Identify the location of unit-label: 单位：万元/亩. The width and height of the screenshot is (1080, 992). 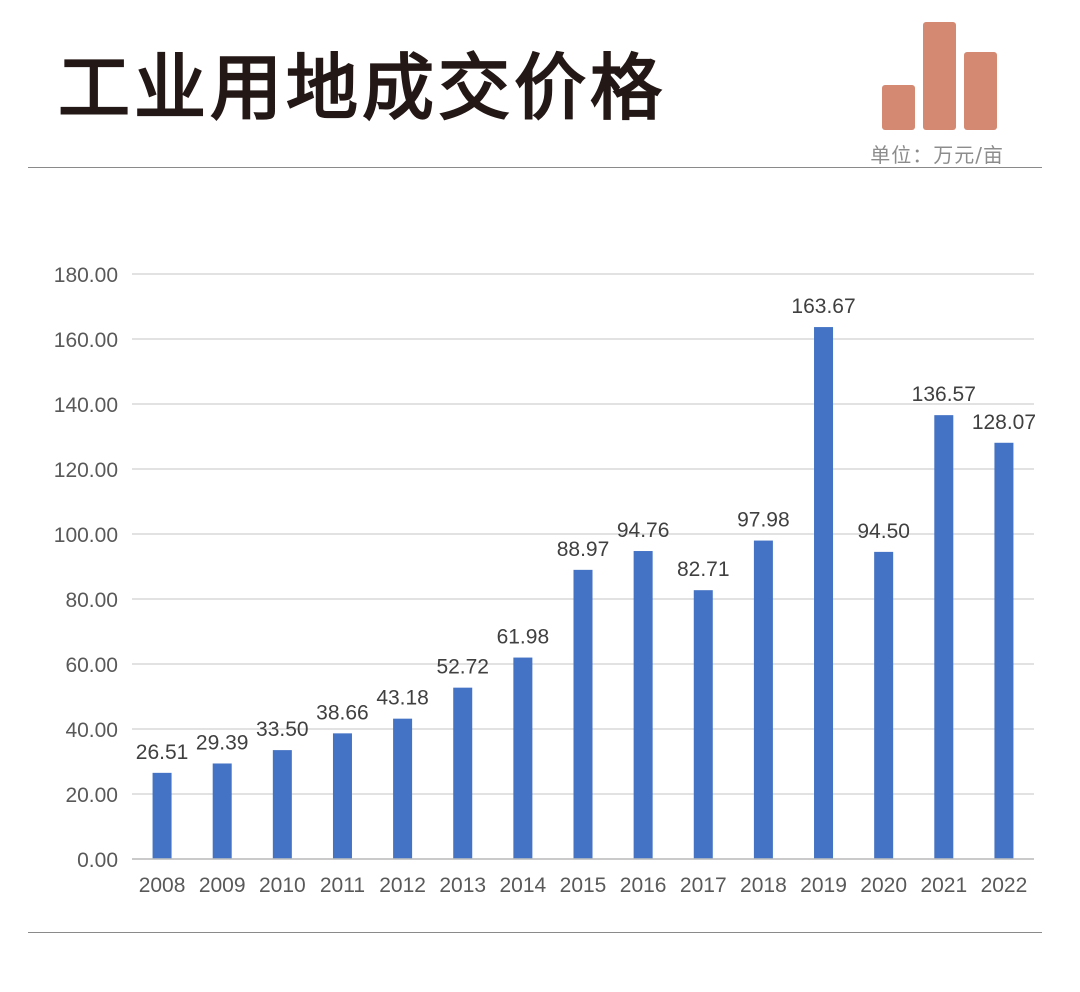
(937, 155).